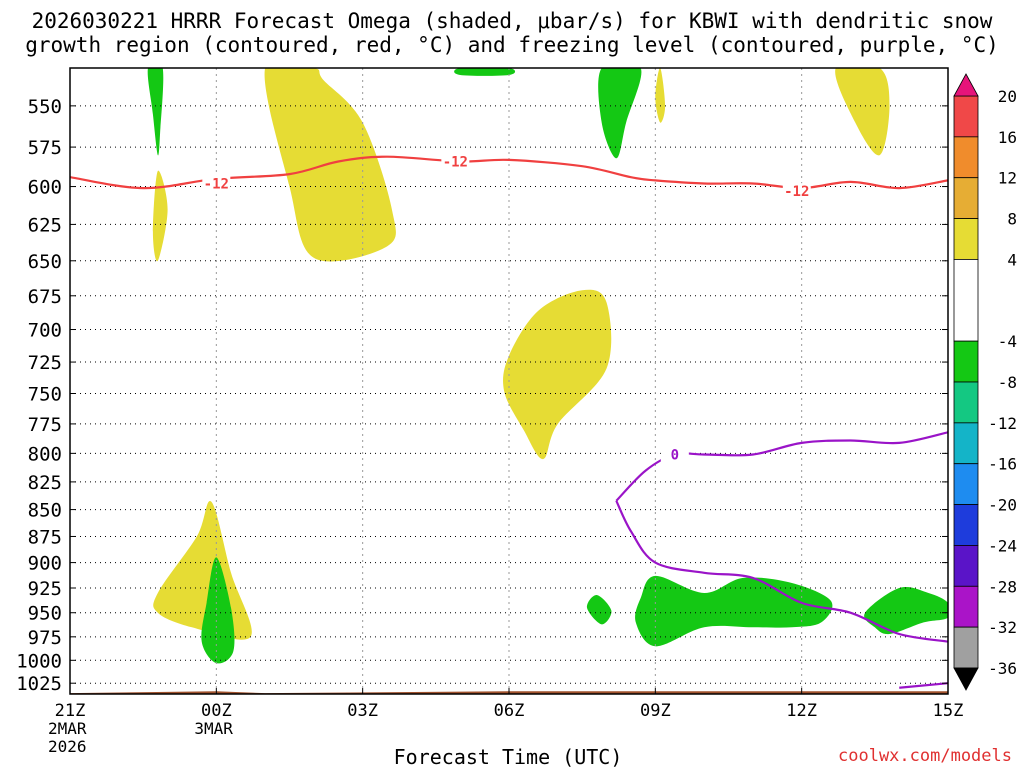  I want to click on colorbar-label--12: -12, so click(1002, 423).